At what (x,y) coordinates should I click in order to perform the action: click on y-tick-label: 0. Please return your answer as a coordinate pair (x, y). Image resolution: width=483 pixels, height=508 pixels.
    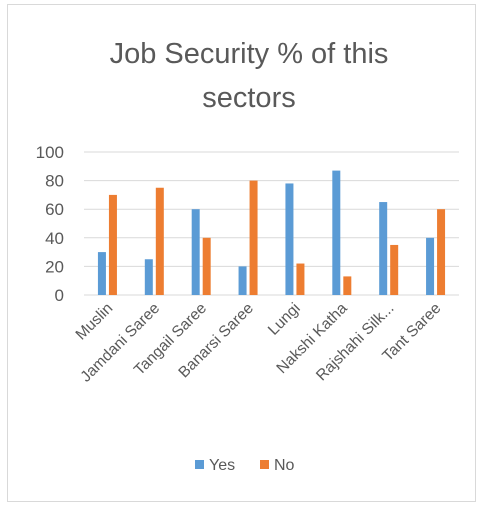
    Looking at the image, I should click on (59, 295).